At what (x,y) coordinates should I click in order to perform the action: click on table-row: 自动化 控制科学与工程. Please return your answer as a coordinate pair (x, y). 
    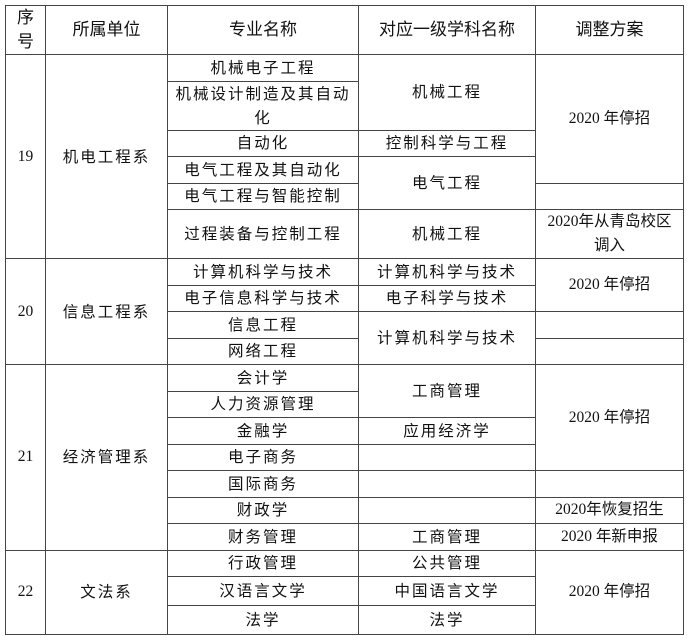
    Looking at the image, I should click on (345, 143).